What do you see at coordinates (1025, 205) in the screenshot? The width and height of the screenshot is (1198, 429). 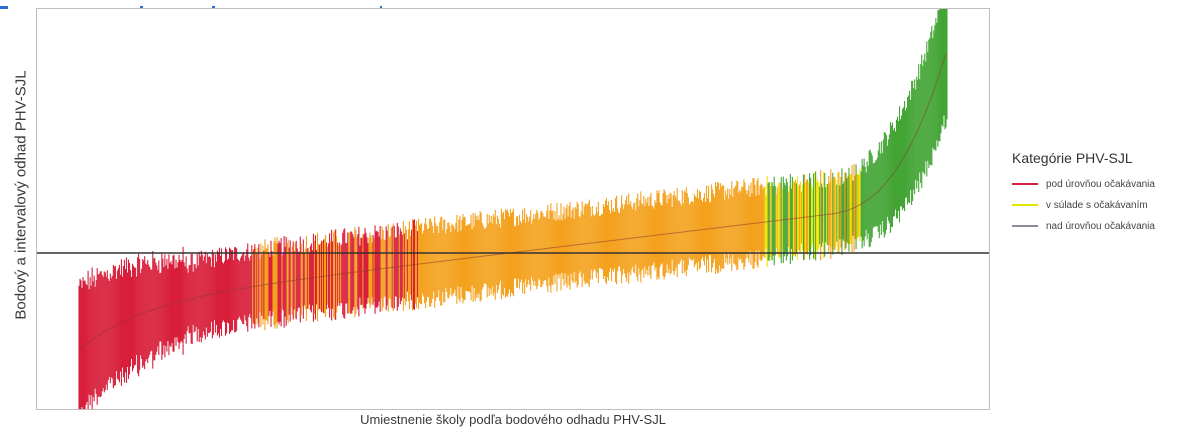 I see `legend-swatch-yellow` at bounding box center [1025, 205].